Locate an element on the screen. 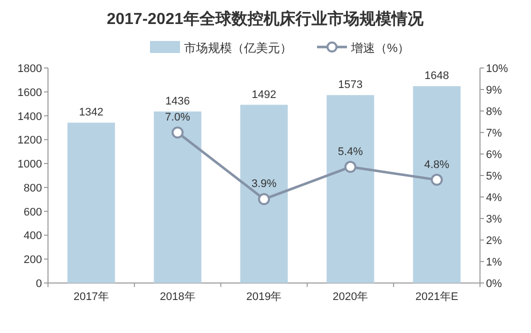  y-tick-label: 1600 is located at coordinates (30, 92).